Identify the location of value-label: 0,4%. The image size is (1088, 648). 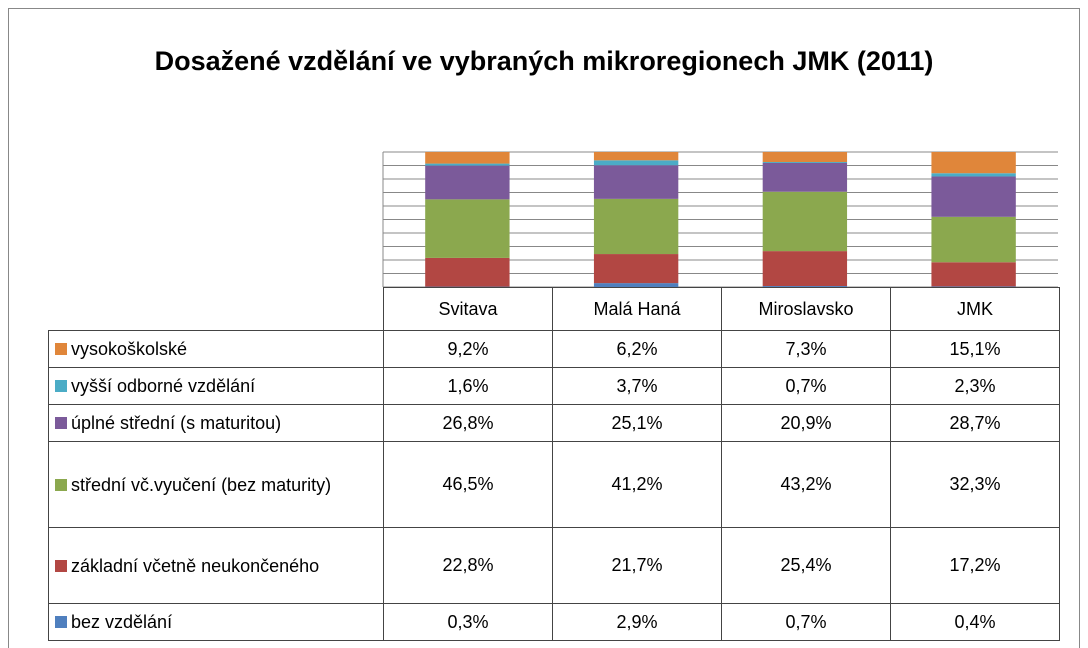
(975, 622).